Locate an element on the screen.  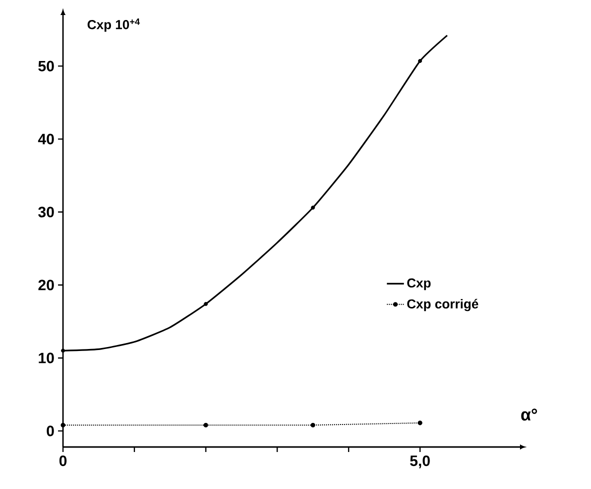
y-tick-label: 30 is located at coordinates (46, 212).